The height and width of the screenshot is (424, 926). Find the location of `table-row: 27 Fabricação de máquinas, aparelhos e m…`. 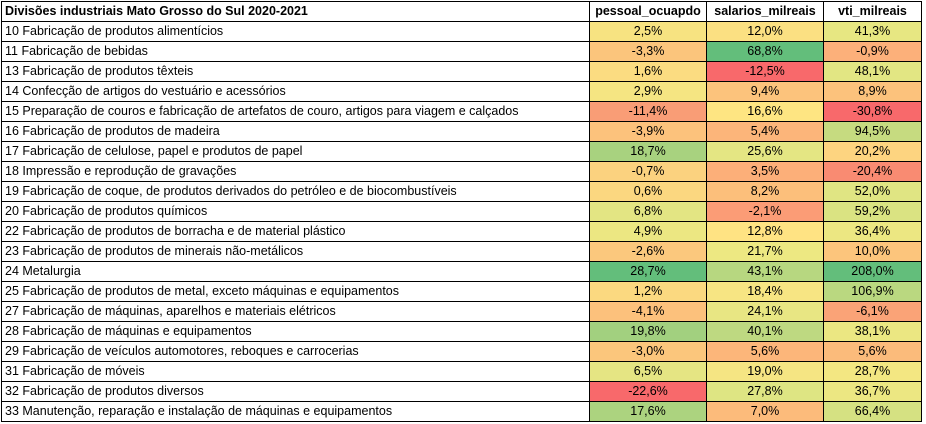

table-row: 27 Fabricação de máquinas, aparelhos e m… is located at coordinates (461, 311).